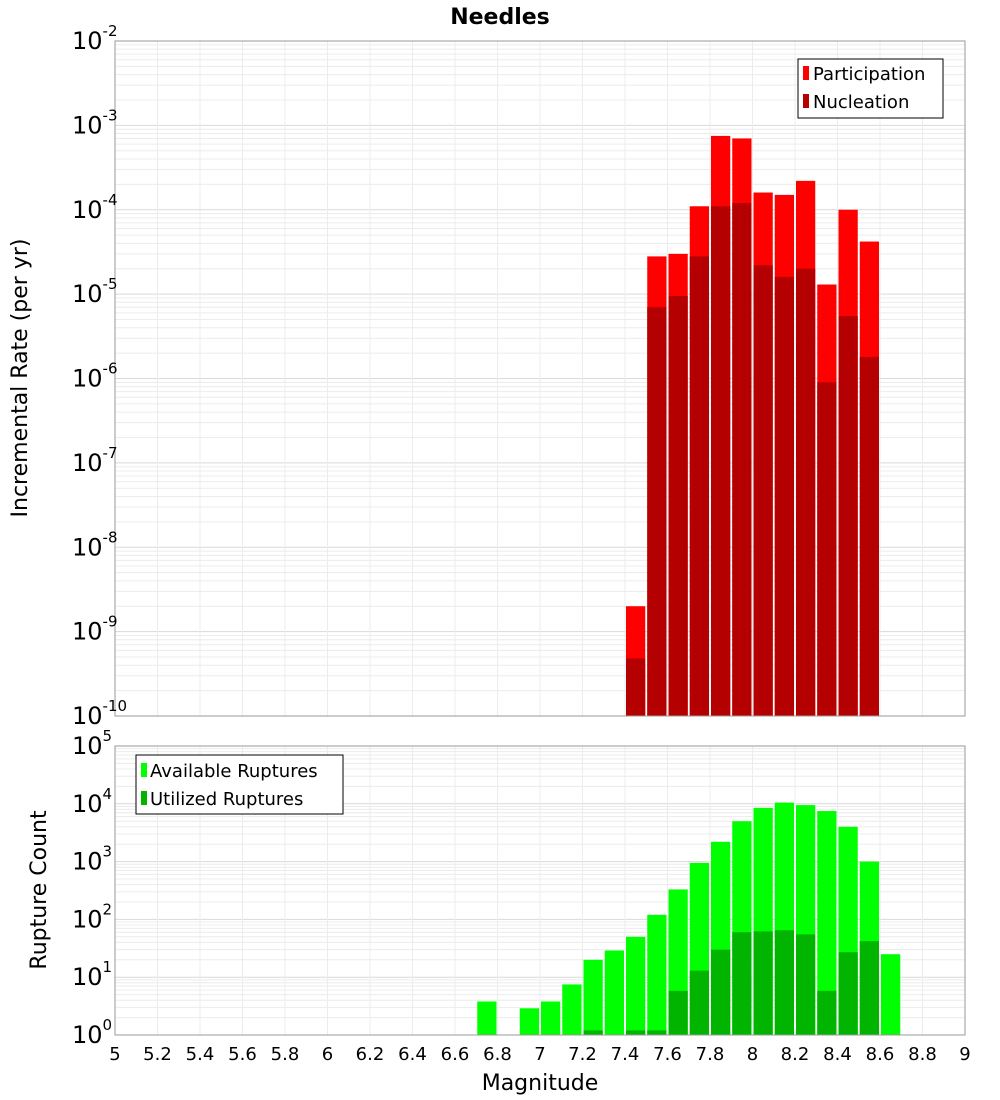 The height and width of the screenshot is (1100, 1000). What do you see at coordinates (540, 1083) in the screenshot?
I see `x-axis-label: Magnitude` at bounding box center [540, 1083].